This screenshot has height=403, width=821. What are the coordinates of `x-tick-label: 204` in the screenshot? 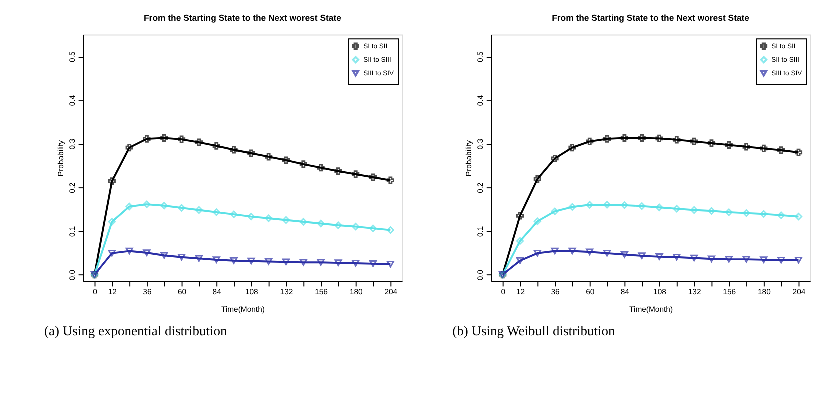 It's located at (799, 291).